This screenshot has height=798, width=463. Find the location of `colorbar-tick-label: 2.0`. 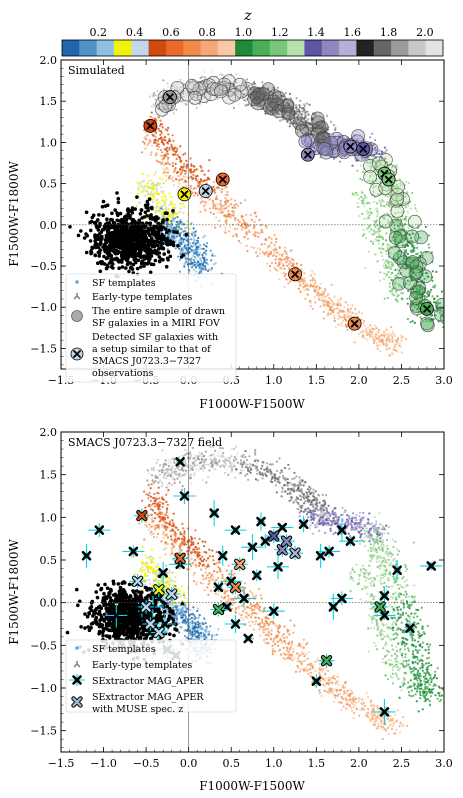

colorbar-tick-label: 2.0 is located at coordinates (425, 32).